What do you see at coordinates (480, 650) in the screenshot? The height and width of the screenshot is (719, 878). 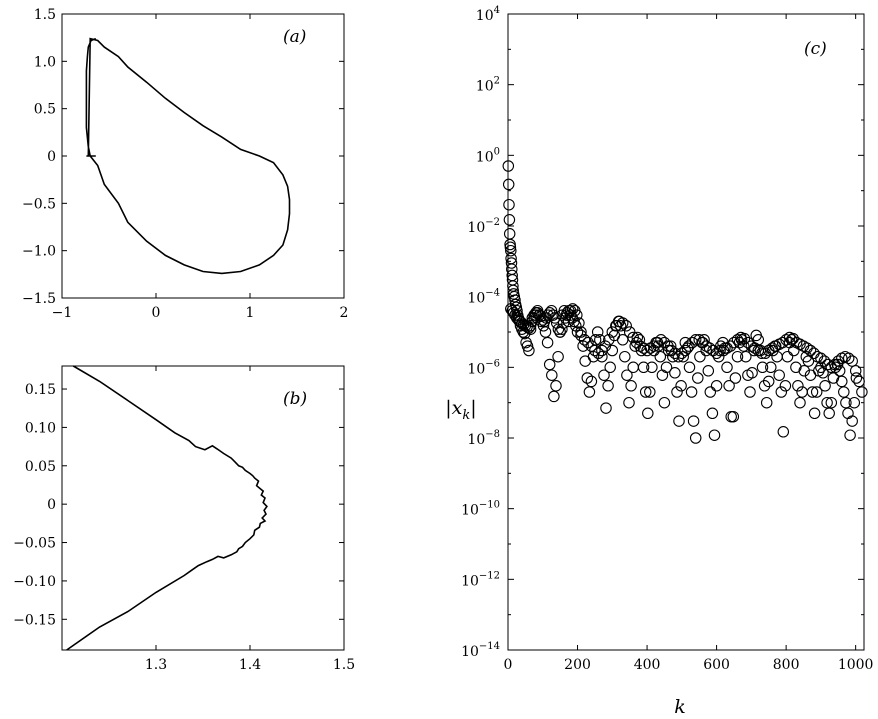 I see `y-tick-label: 10⁻¹⁴` at bounding box center [480, 650].